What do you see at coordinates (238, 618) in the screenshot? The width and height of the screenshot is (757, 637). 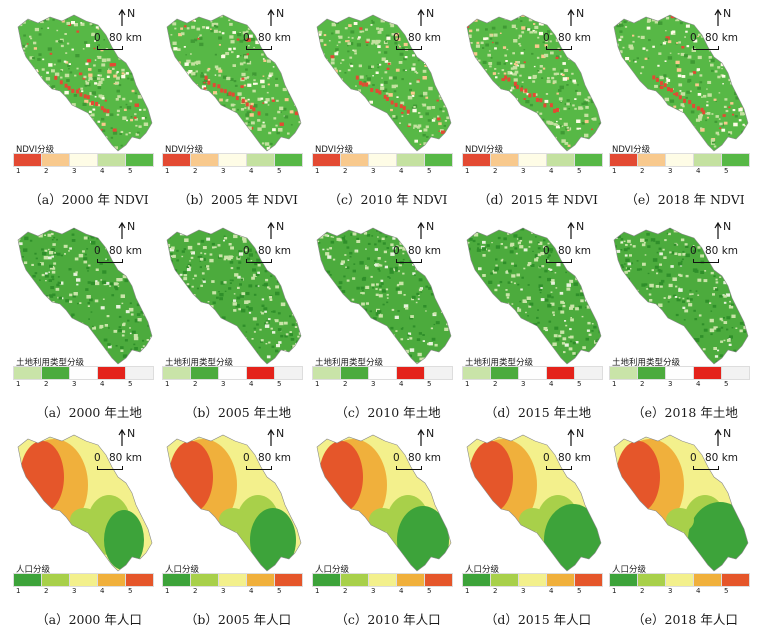 I see `map-caption: （b）2005 年人口` at bounding box center [238, 618].